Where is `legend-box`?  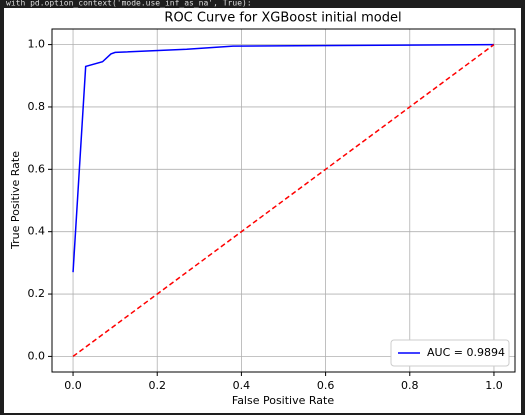 legend-box is located at coordinates (450, 353).